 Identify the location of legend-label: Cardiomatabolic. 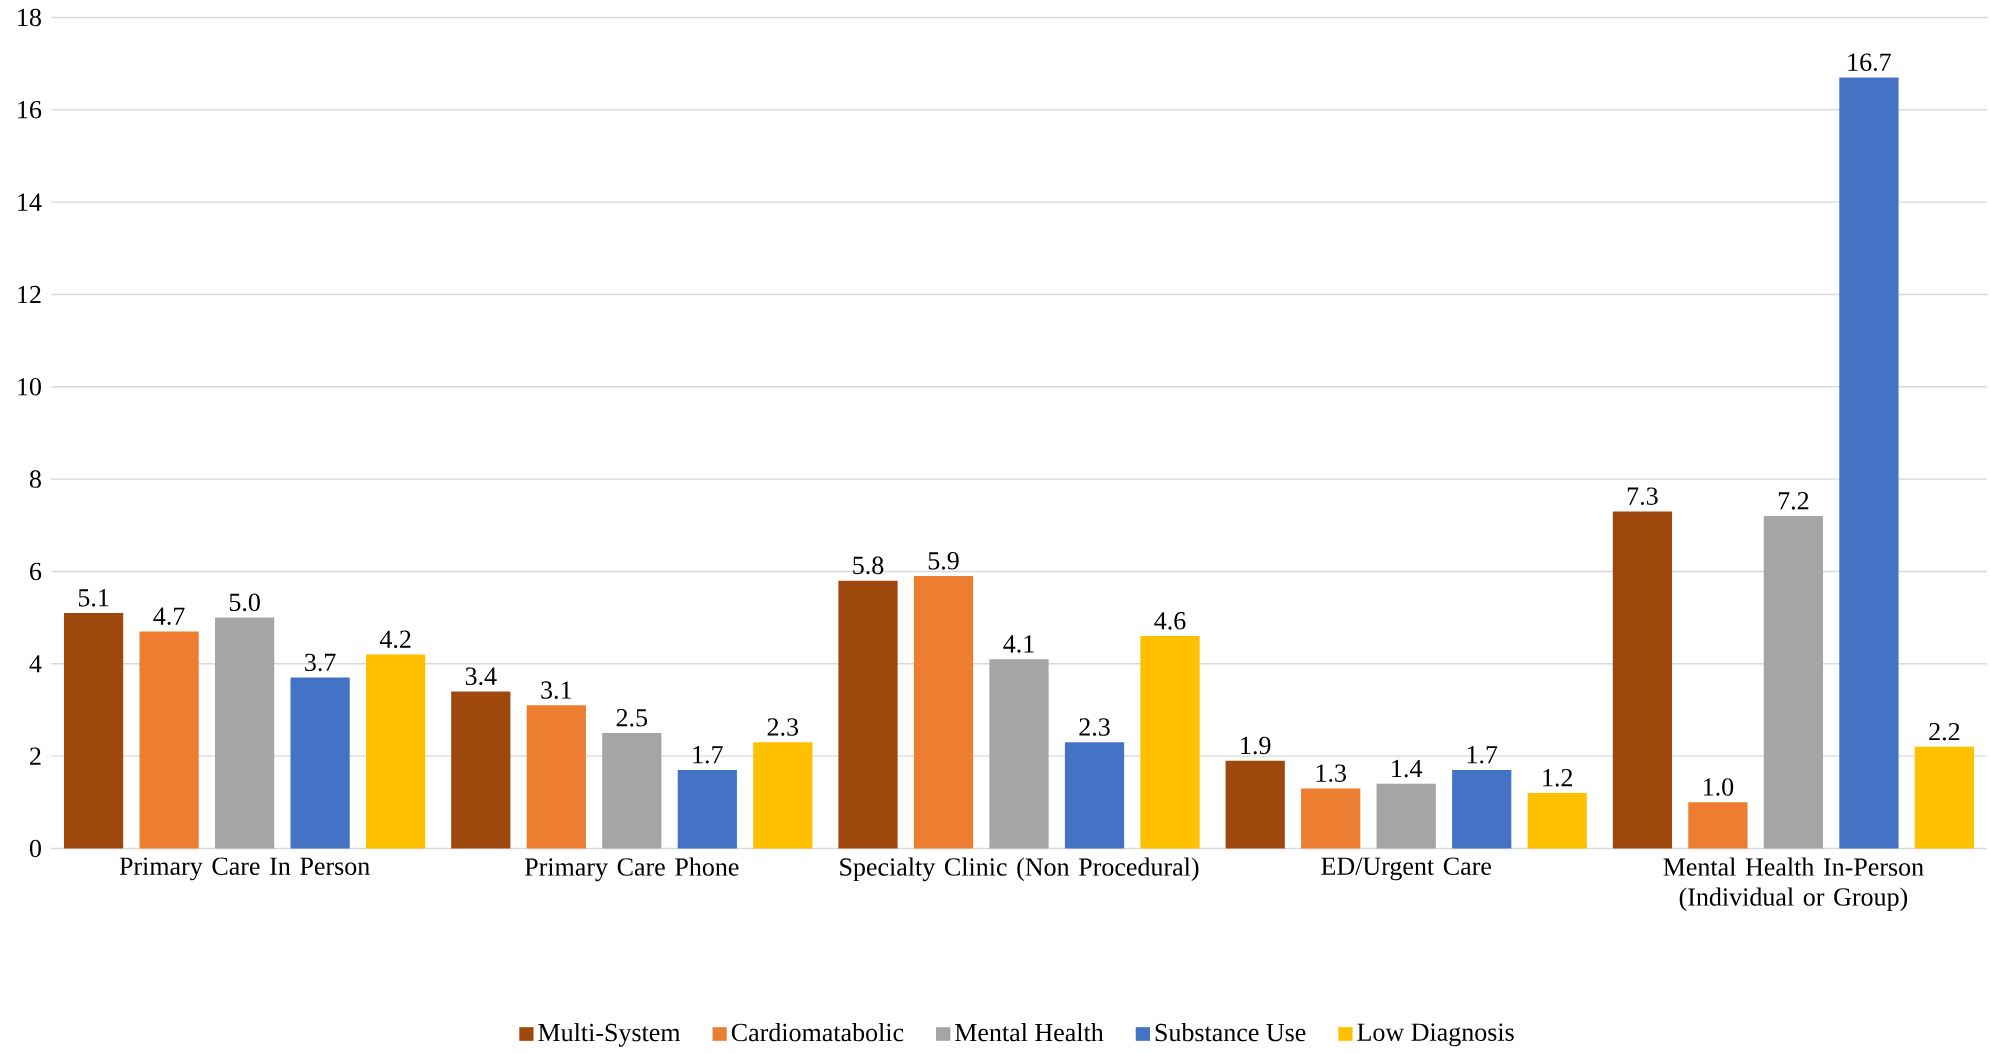
(817, 1032).